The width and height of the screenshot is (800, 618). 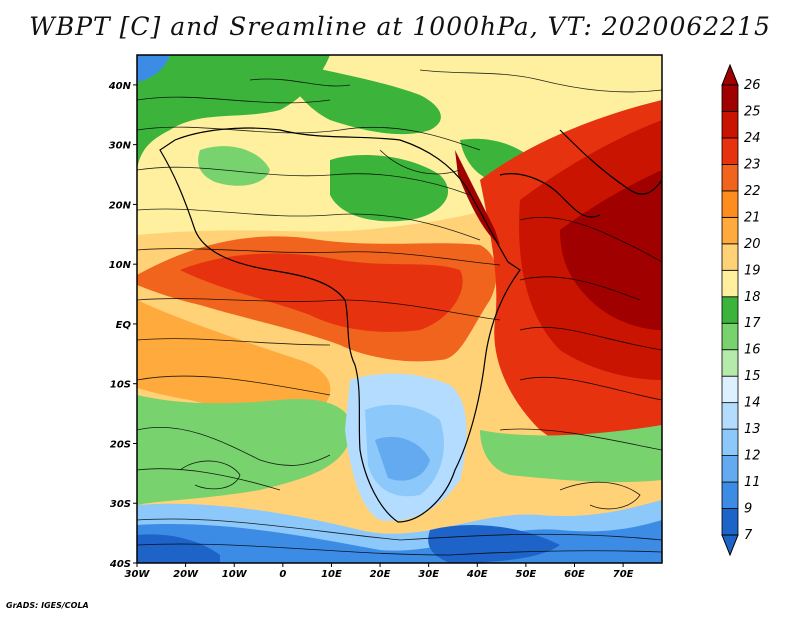 What do you see at coordinates (752, 297) in the screenshot?
I see `colorbar-label: 18` at bounding box center [752, 297].